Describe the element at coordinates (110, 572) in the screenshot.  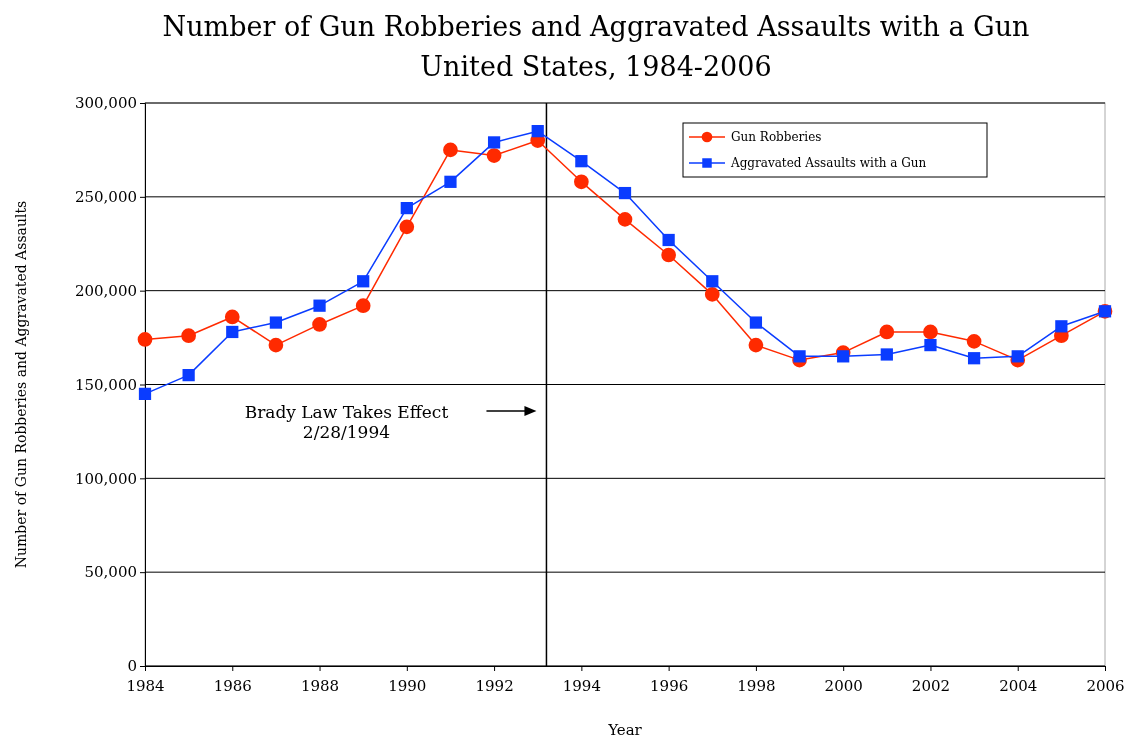
I see `y-tick-label: 50,000` at that location.